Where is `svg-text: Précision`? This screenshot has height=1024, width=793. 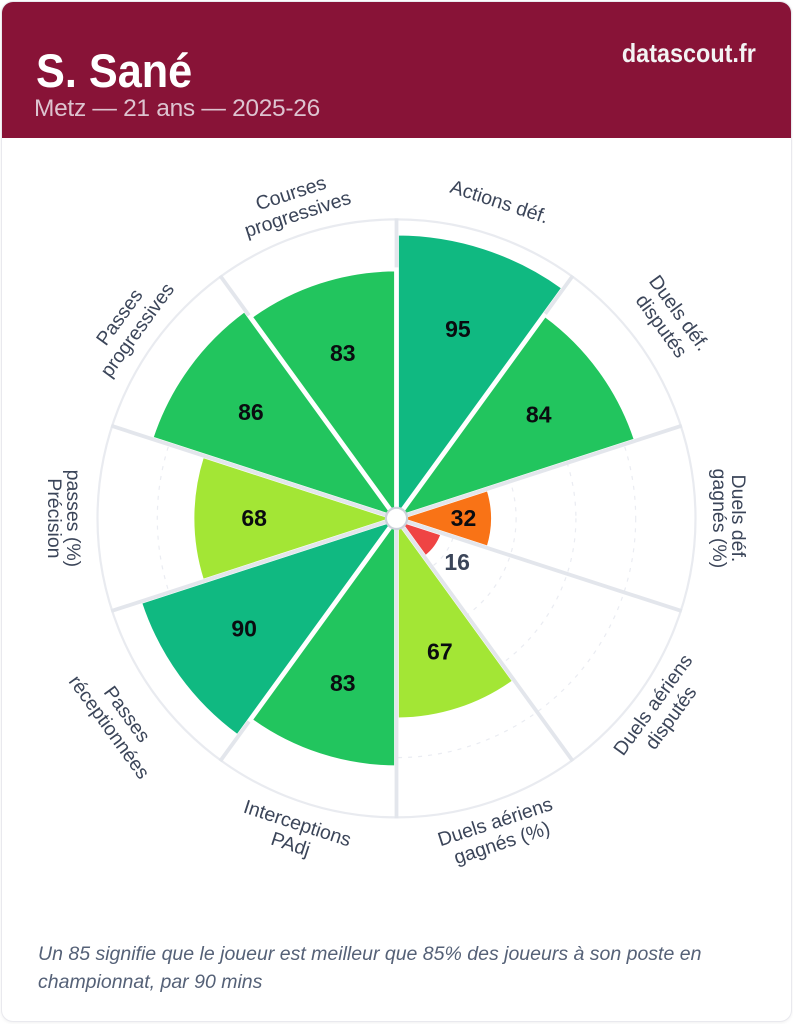 svg-text: Précision is located at coordinates (54, 518).